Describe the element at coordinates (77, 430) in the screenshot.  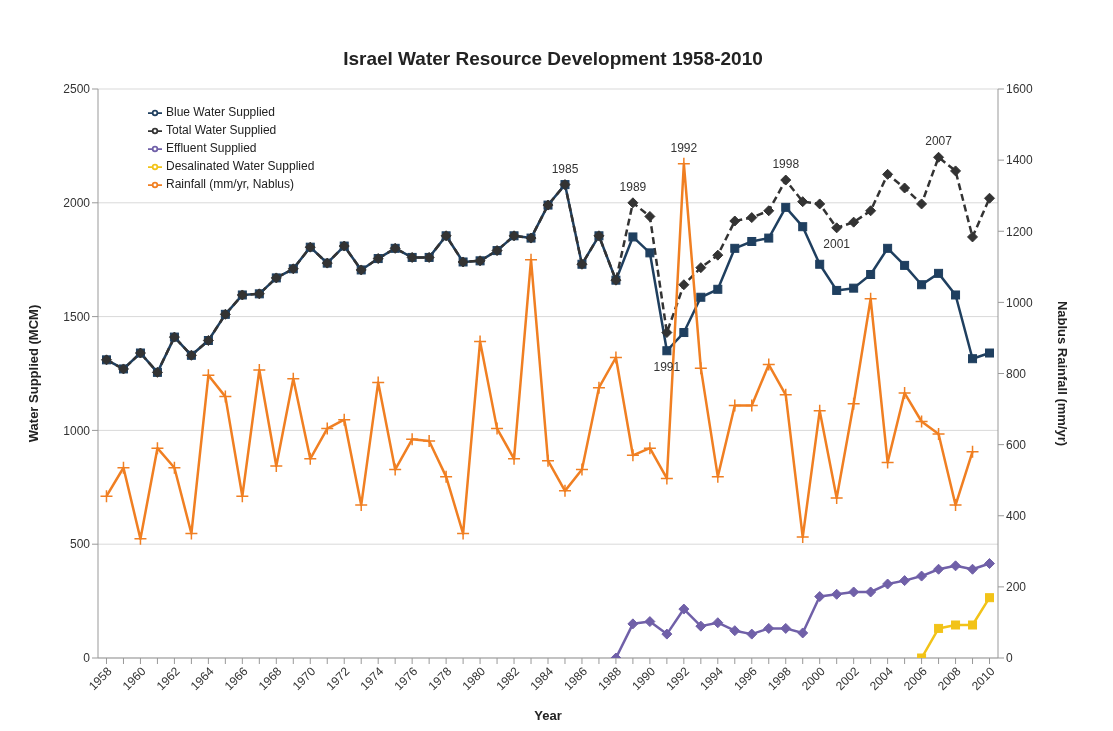
I see `y-tick-label: 1000` at that location.